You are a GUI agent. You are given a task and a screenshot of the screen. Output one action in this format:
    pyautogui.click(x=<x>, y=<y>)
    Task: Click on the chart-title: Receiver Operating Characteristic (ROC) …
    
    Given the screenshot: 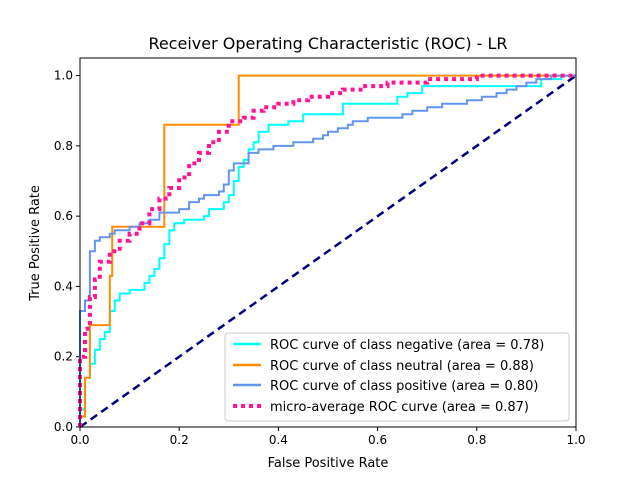 What is the action you would take?
    pyautogui.click(x=327, y=43)
    